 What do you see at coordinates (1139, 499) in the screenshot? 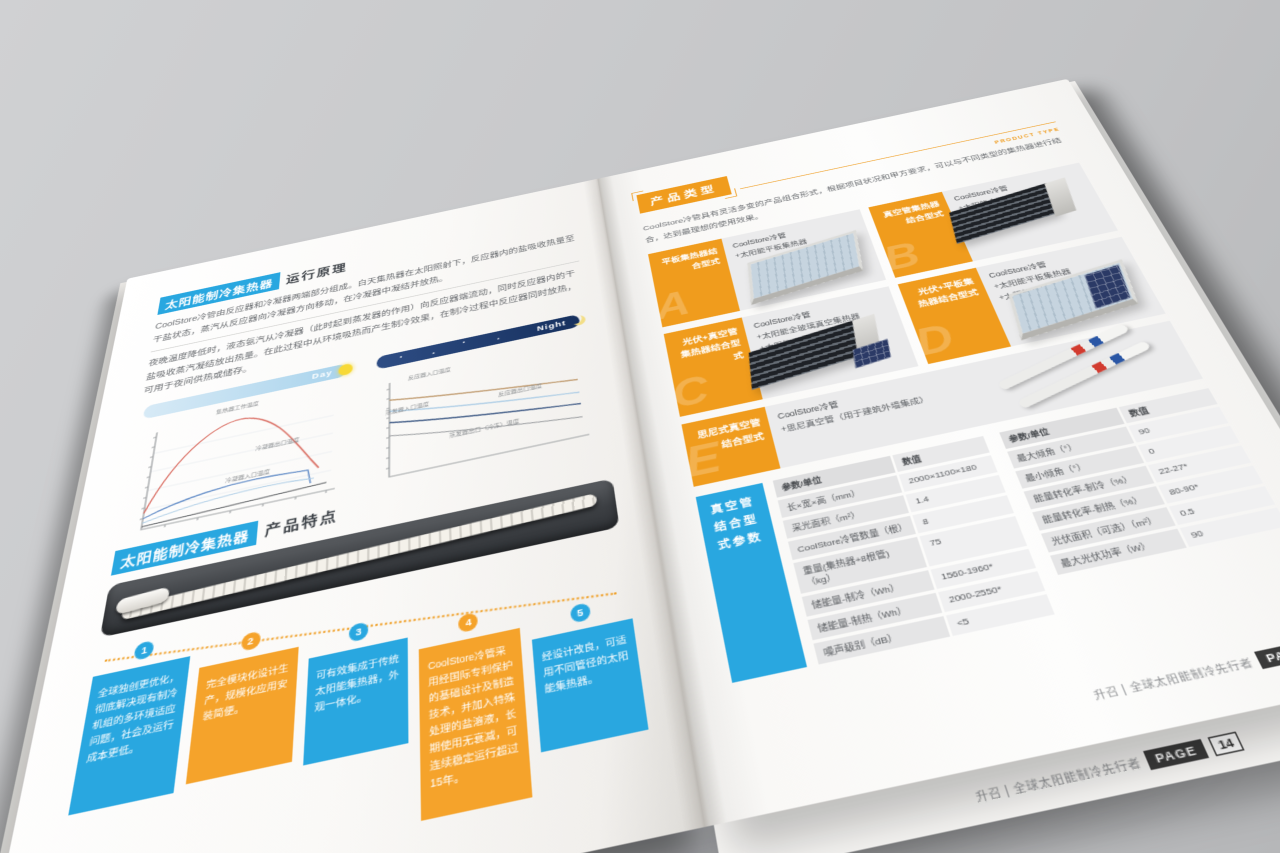
I see `parameter-table-right: 参数/单位 数值 最大倾角（°） 90 最小倾角（°） 0` at bounding box center [1139, 499].